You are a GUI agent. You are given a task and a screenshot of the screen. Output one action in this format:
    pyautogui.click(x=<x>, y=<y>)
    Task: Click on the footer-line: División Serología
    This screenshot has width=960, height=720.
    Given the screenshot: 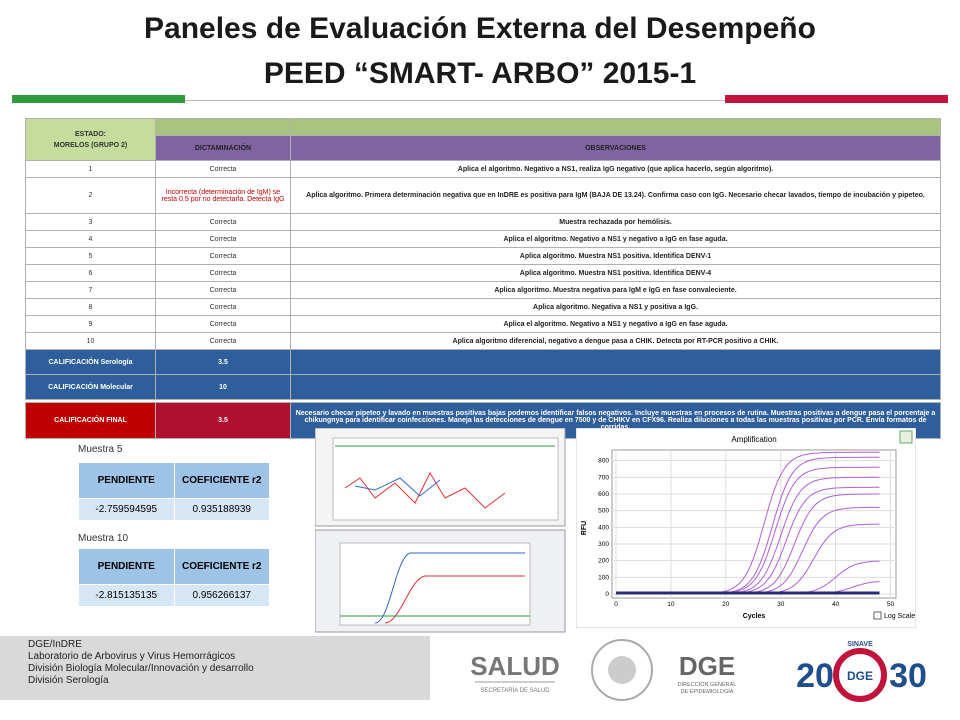 What is the action you would take?
    pyautogui.click(x=68, y=680)
    